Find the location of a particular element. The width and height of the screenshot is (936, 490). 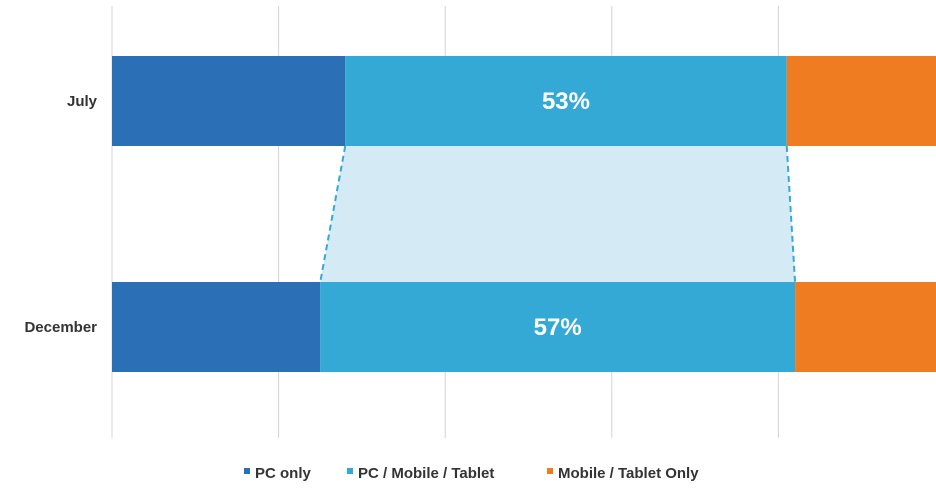

bar-july-pc-only is located at coordinates (229, 101).